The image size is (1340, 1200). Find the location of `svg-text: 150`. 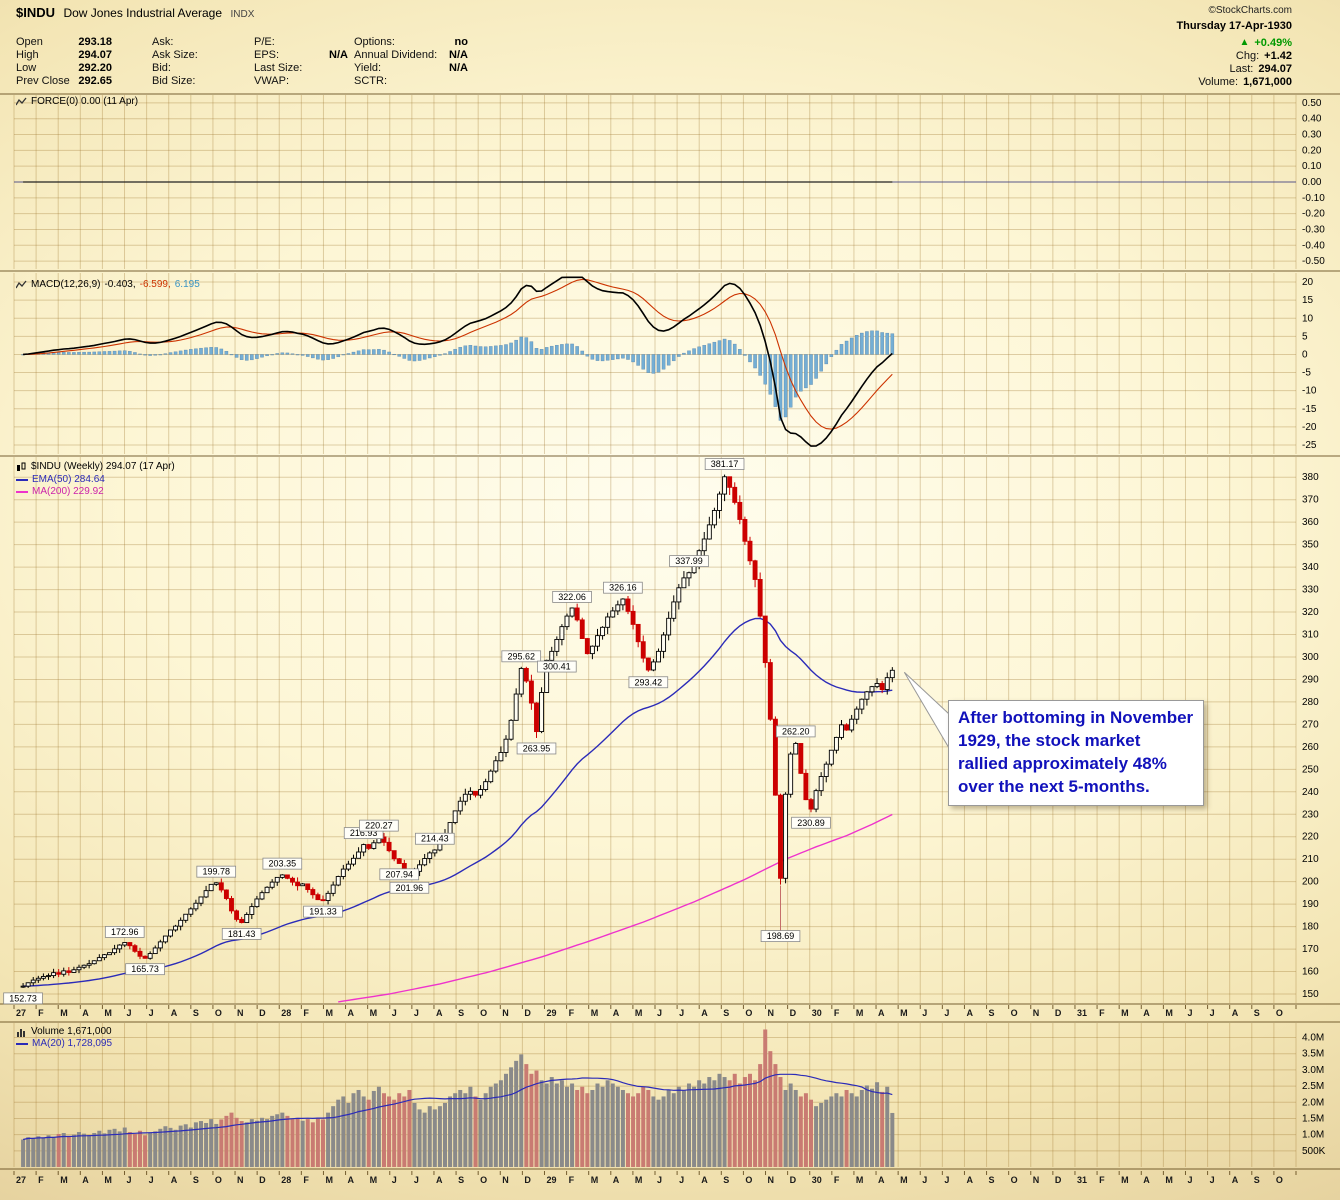

svg-text: 150 is located at coordinates (1310, 994).